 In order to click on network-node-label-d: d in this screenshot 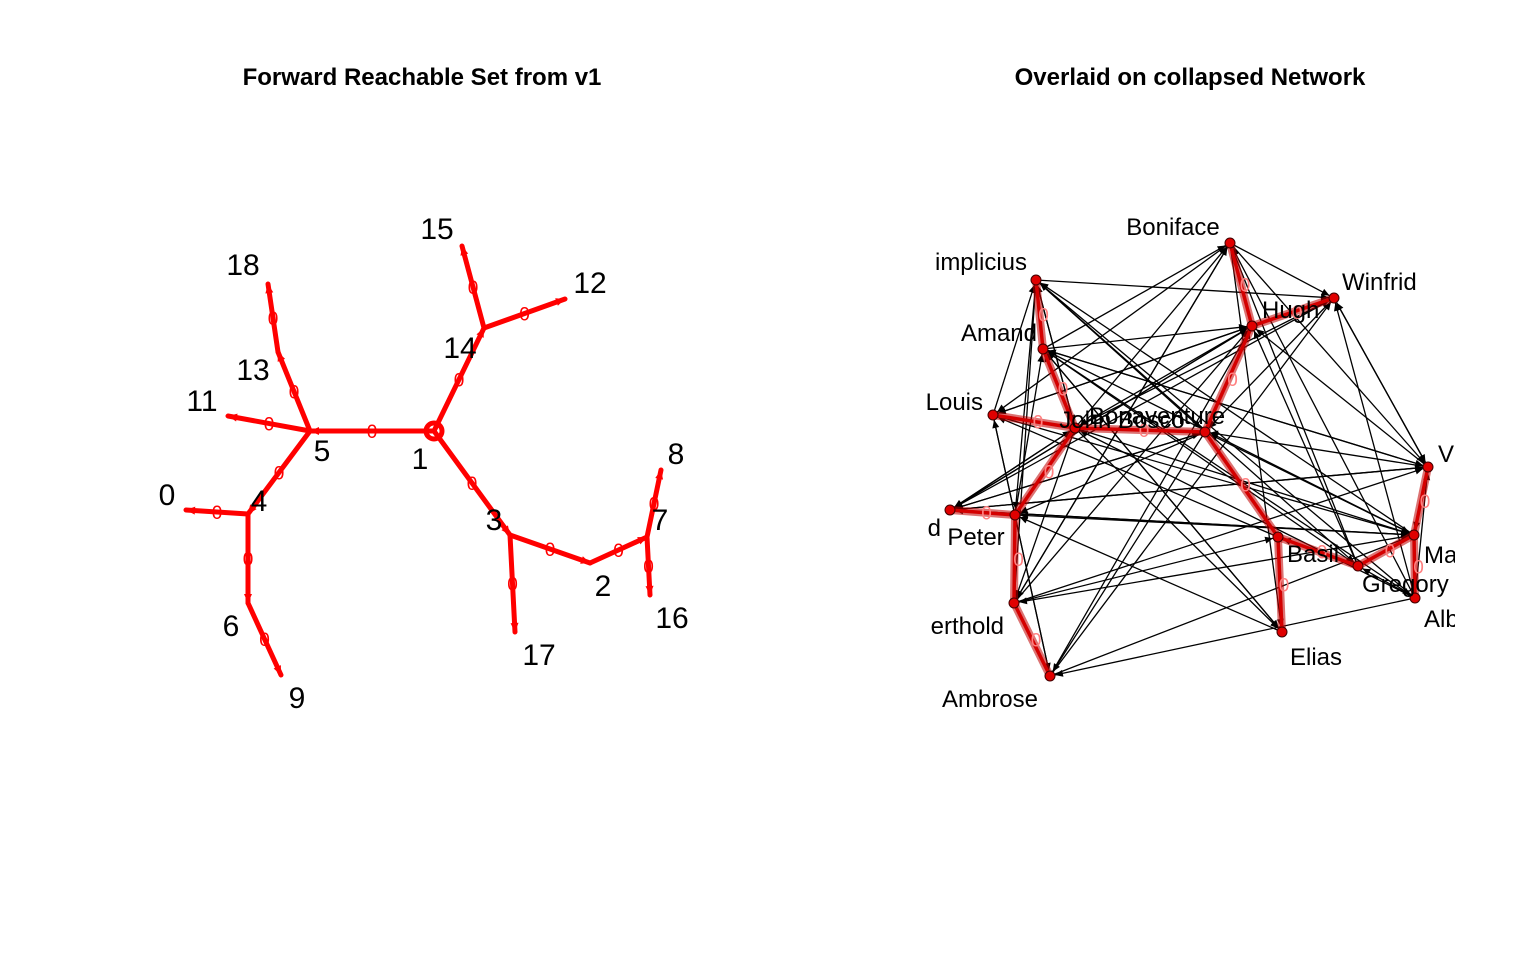, I will do `click(934, 528)`.